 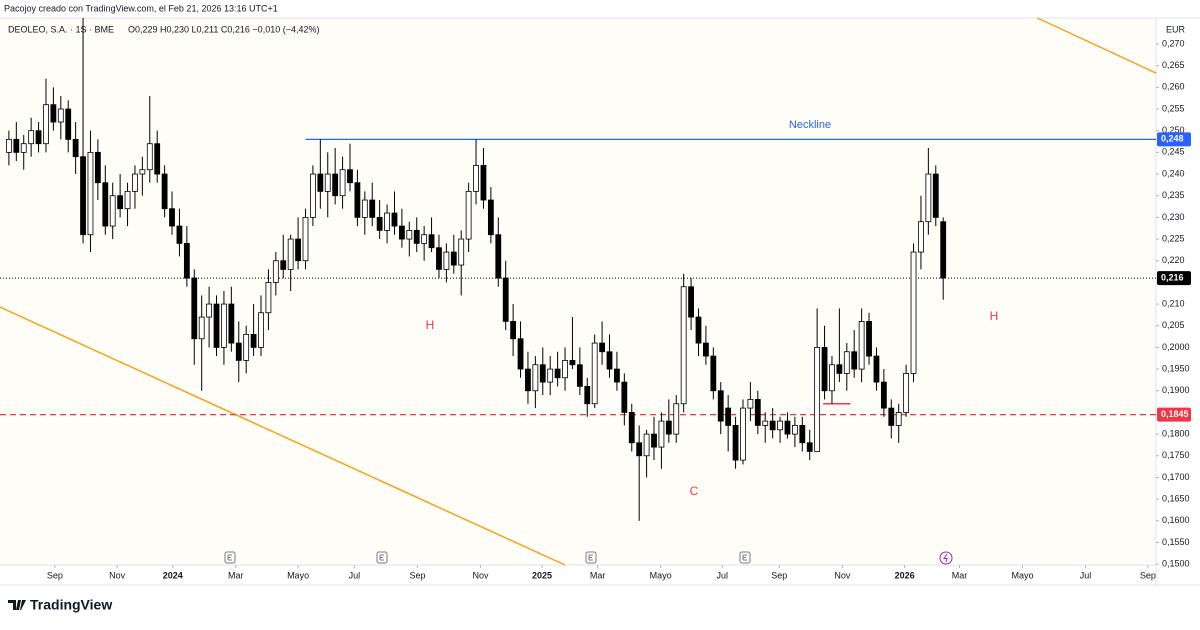 What do you see at coordinates (1173, 325) in the screenshot?
I see `y-tick-label: 0,205` at bounding box center [1173, 325].